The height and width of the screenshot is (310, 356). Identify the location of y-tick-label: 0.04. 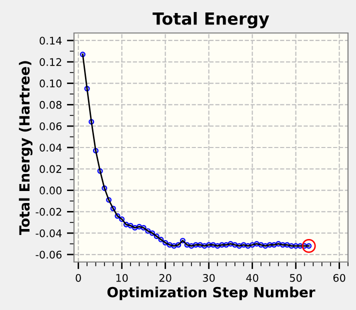
(51, 148).